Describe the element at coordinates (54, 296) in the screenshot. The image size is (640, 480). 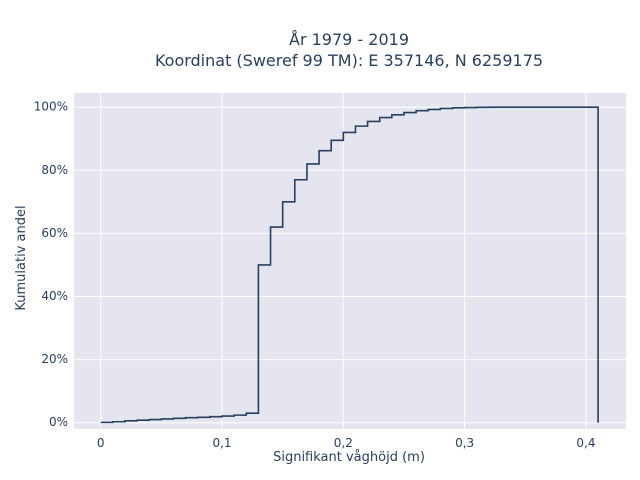
I see `y-tick-label: 40%` at that location.